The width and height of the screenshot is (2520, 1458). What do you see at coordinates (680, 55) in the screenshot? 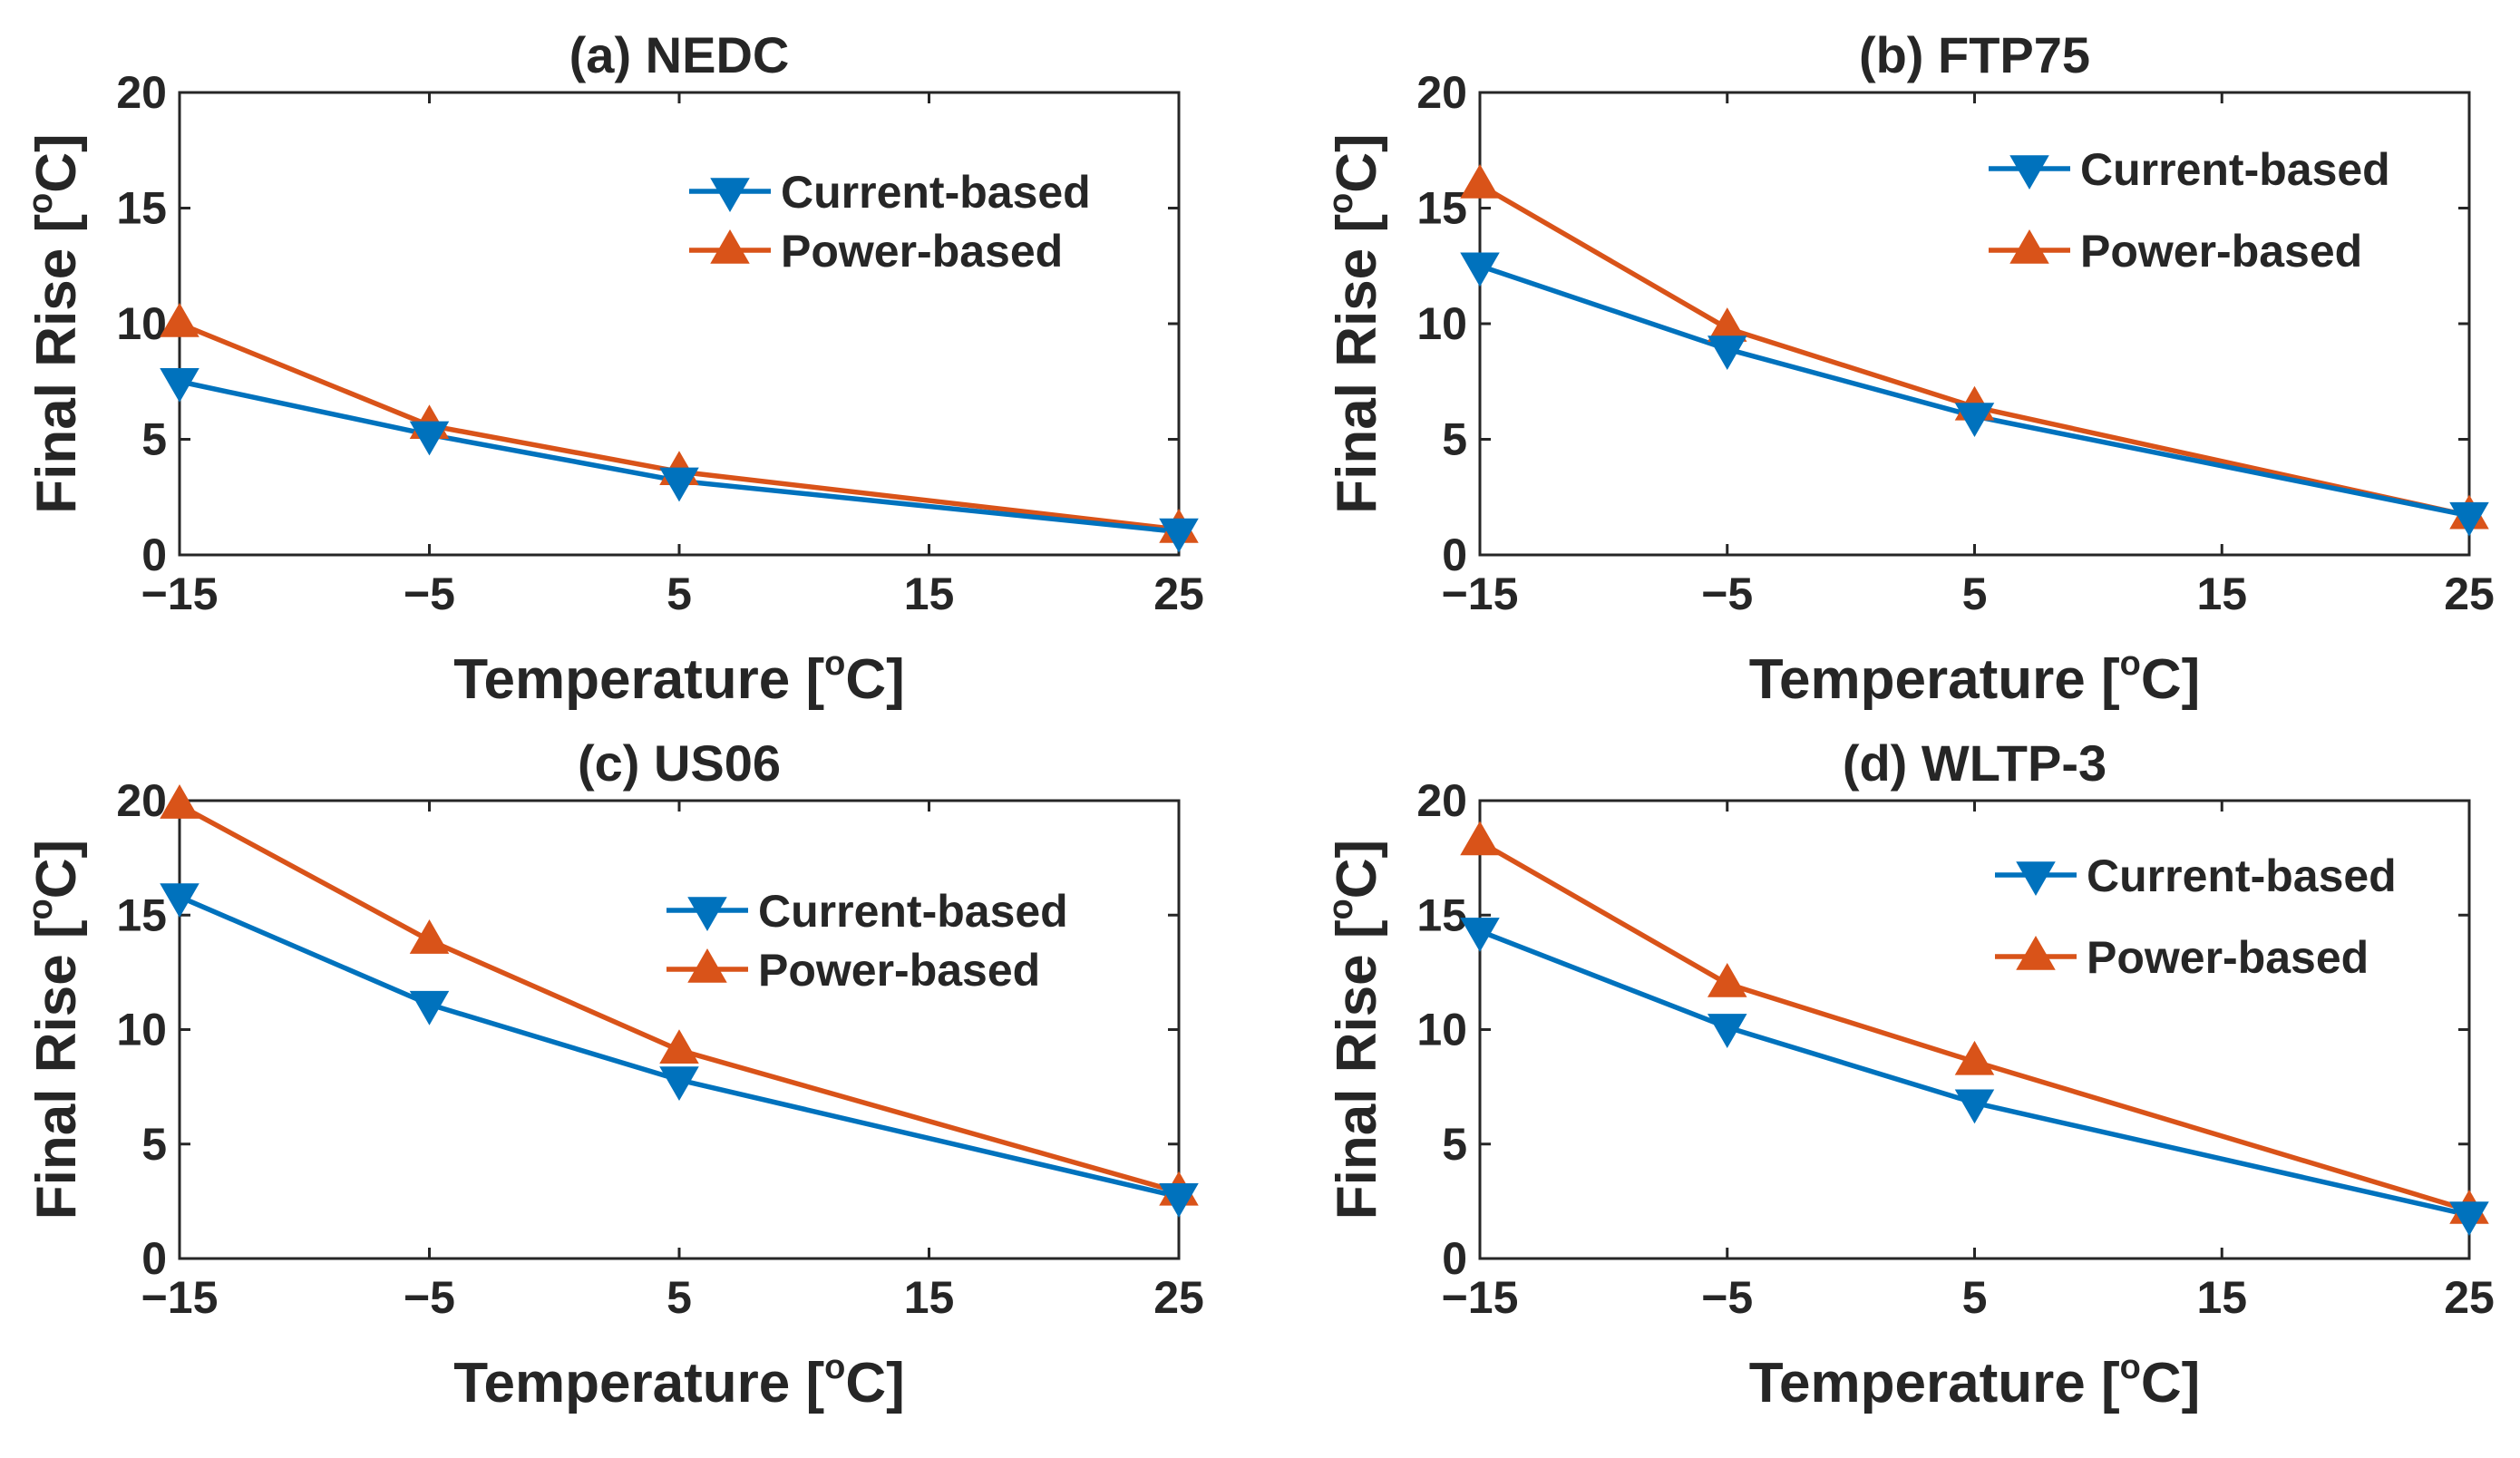
I see `chart-title: (a) NEDC` at bounding box center [680, 55].